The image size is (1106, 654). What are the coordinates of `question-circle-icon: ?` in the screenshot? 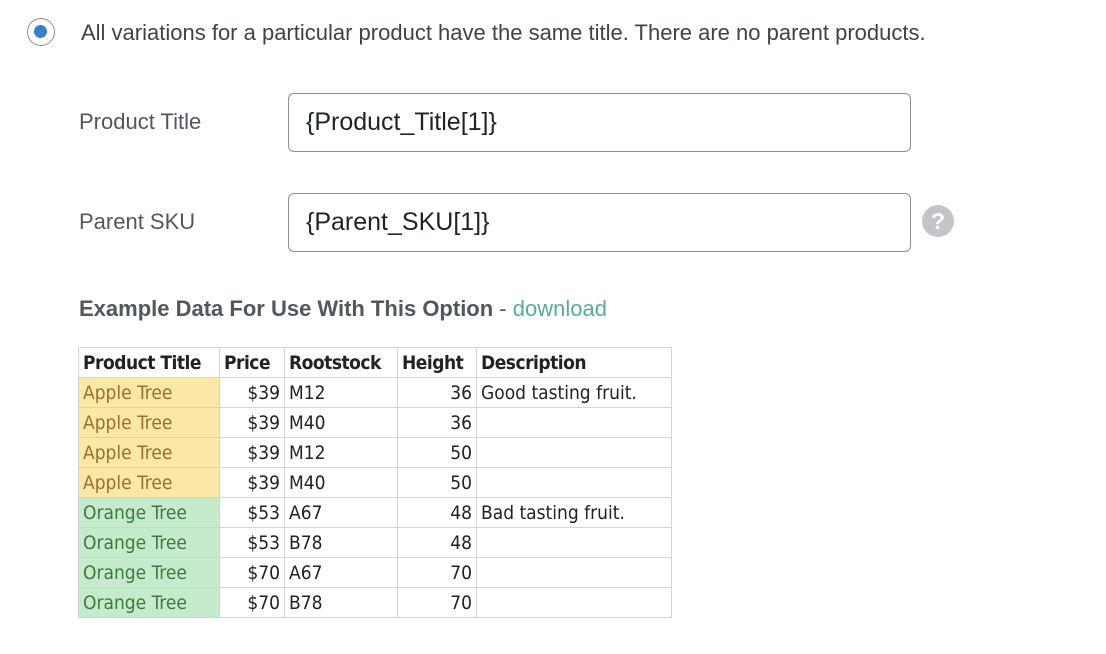 It's located at (938, 221).